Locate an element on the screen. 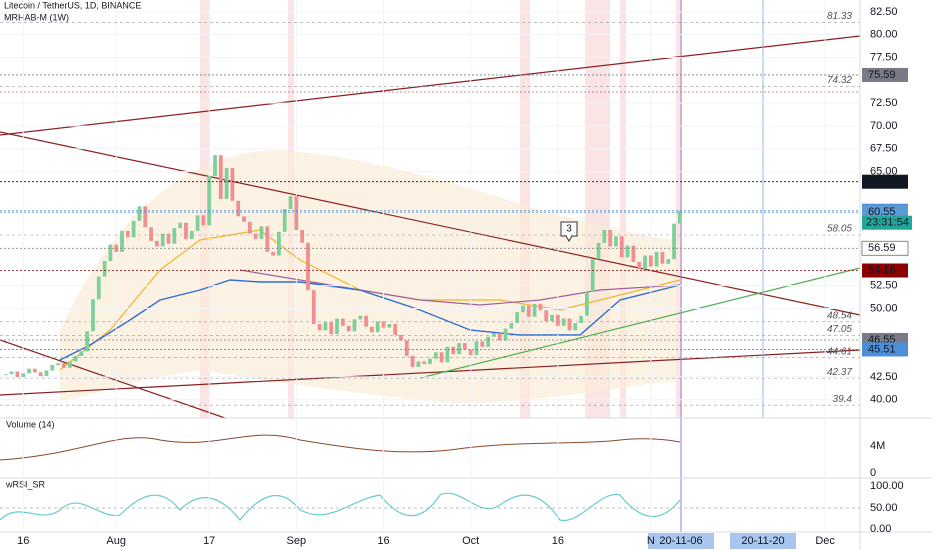  y-tick-label: 50.00 is located at coordinates (884, 308).